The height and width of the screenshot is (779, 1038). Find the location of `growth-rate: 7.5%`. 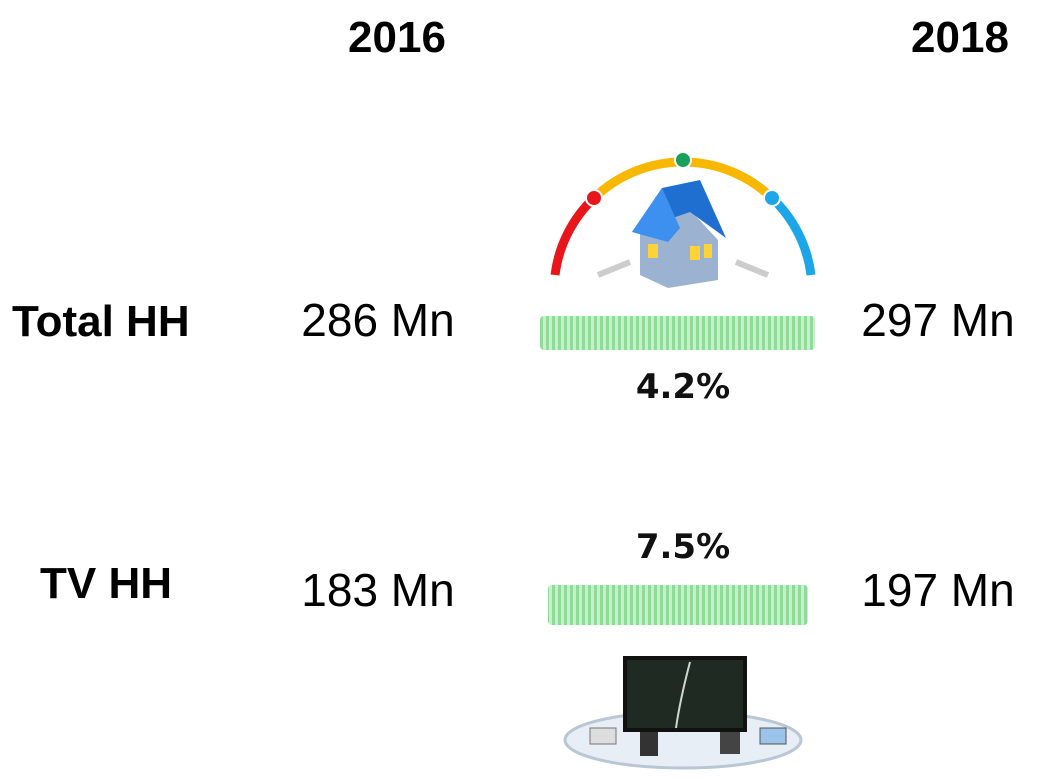

growth-rate: 7.5% is located at coordinates (683, 547).